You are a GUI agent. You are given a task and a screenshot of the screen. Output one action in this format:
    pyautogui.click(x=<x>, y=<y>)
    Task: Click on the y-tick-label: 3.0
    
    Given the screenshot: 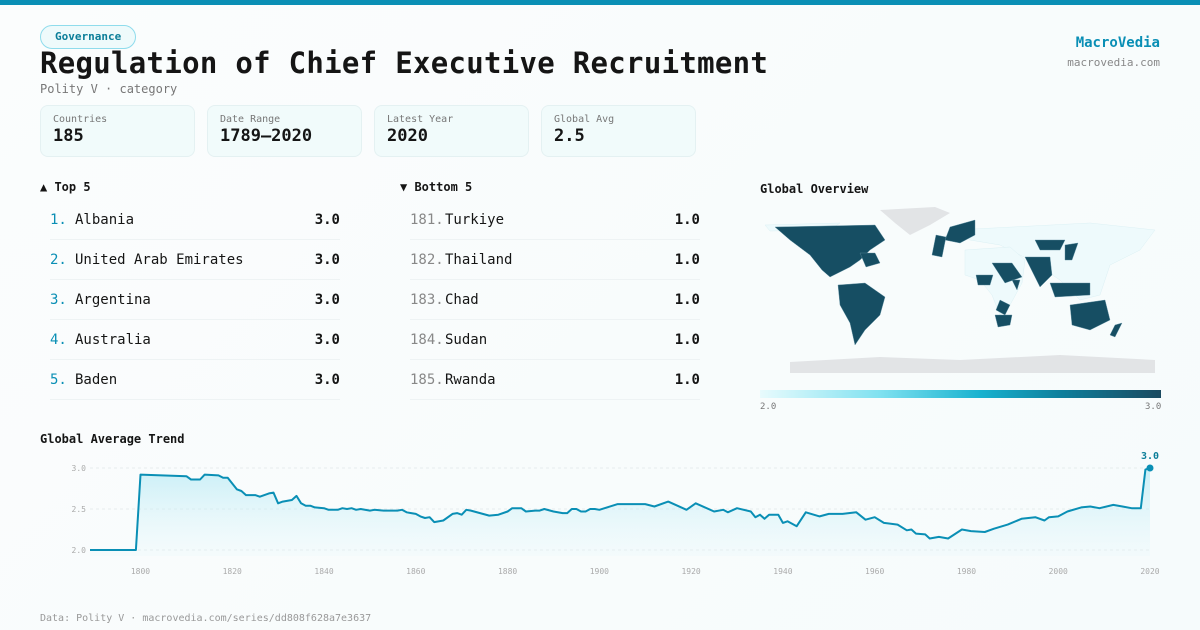 What is the action you would take?
    pyautogui.click(x=79, y=468)
    